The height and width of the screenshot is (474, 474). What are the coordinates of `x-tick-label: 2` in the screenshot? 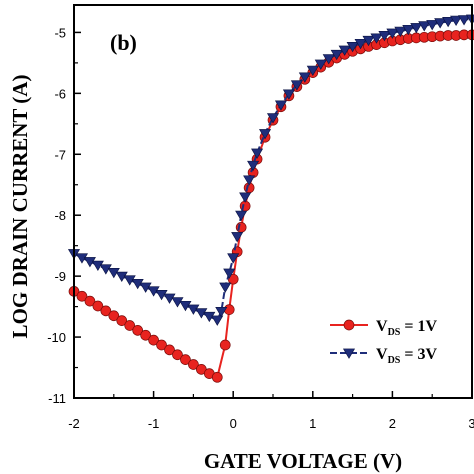 It's located at (392, 423).